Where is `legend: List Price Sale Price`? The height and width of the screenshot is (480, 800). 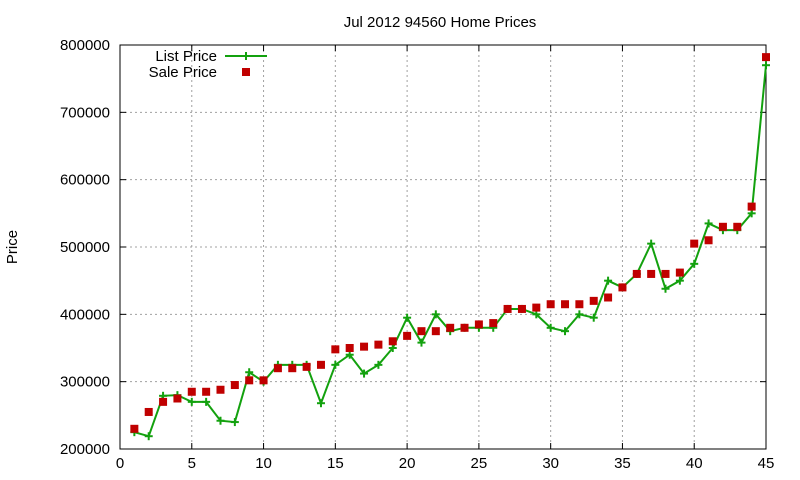 legend: List Price Sale Price is located at coordinates (208, 64).